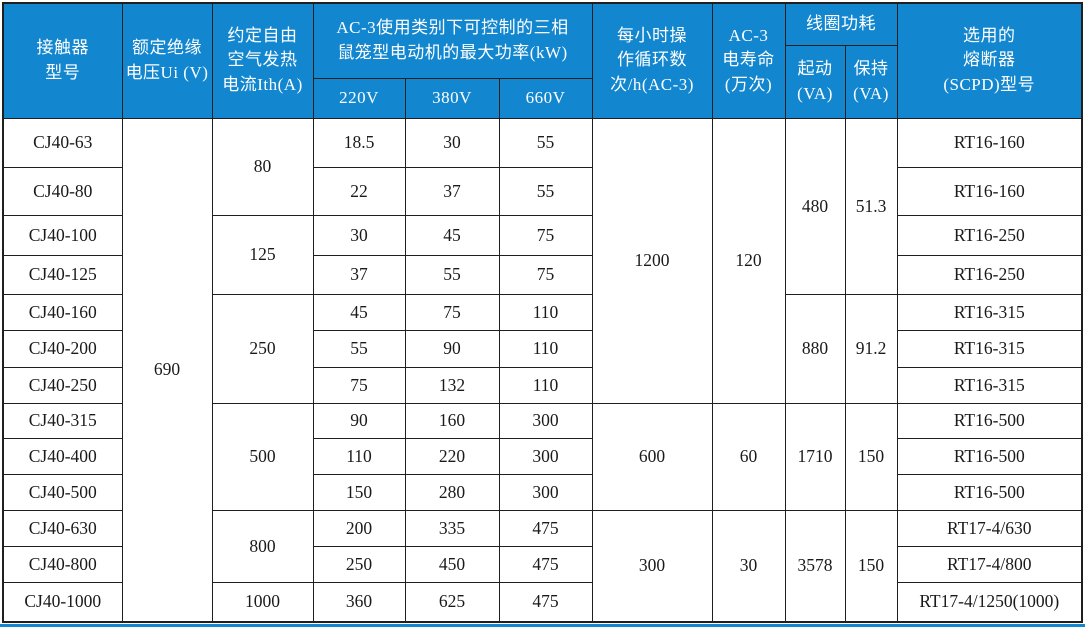  Describe the element at coordinates (989, 528) in the screenshot. I see `cell-fuse: RT17-4/630` at that location.